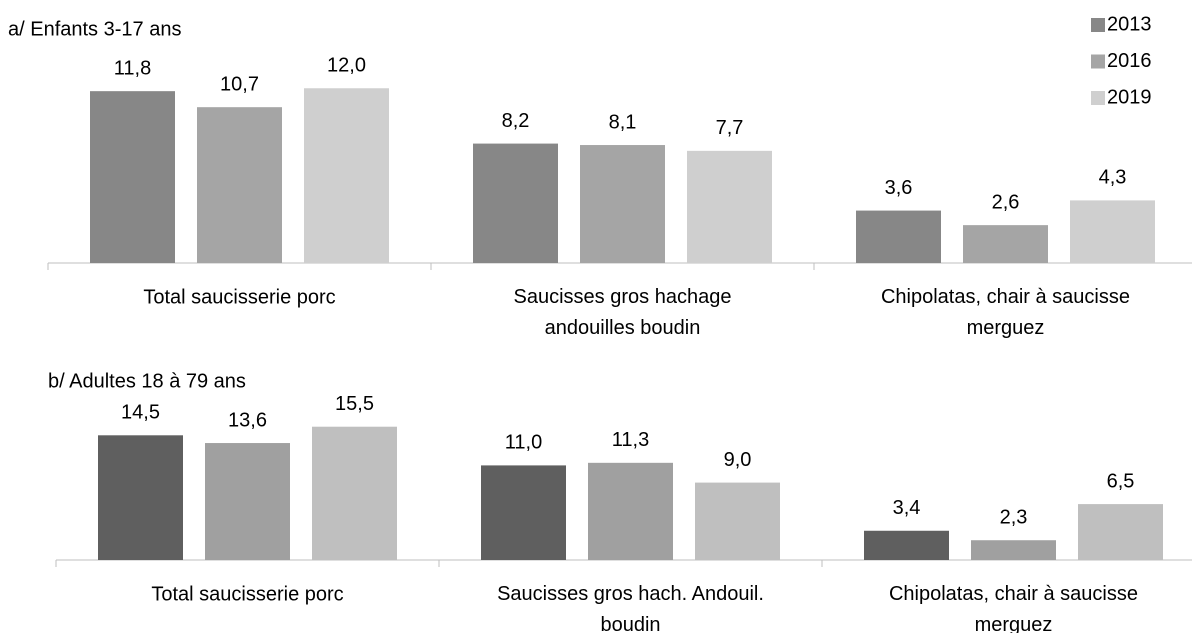 The image size is (1192, 633). Describe the element at coordinates (1121, 481) in the screenshot. I see `data-label: 6,5` at that location.